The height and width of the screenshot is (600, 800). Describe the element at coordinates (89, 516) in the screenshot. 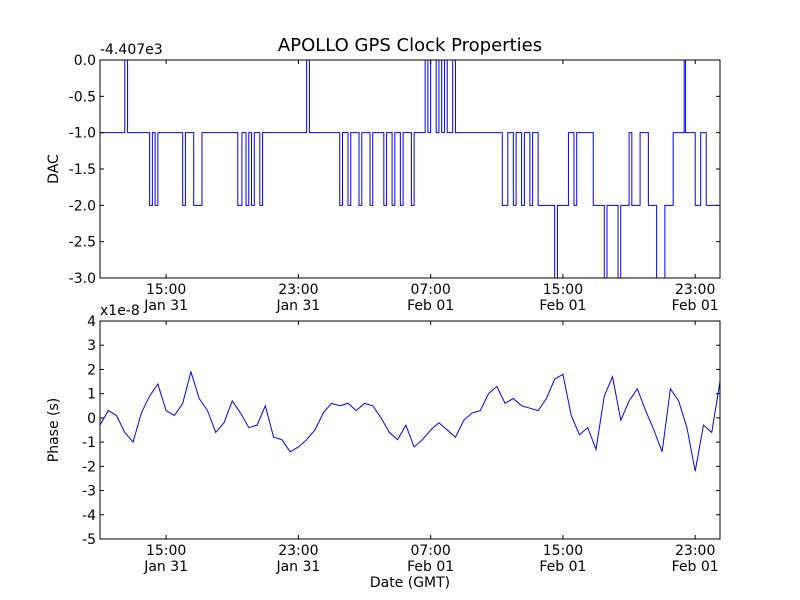

I see `phase-ytick-label: -4` at that location.